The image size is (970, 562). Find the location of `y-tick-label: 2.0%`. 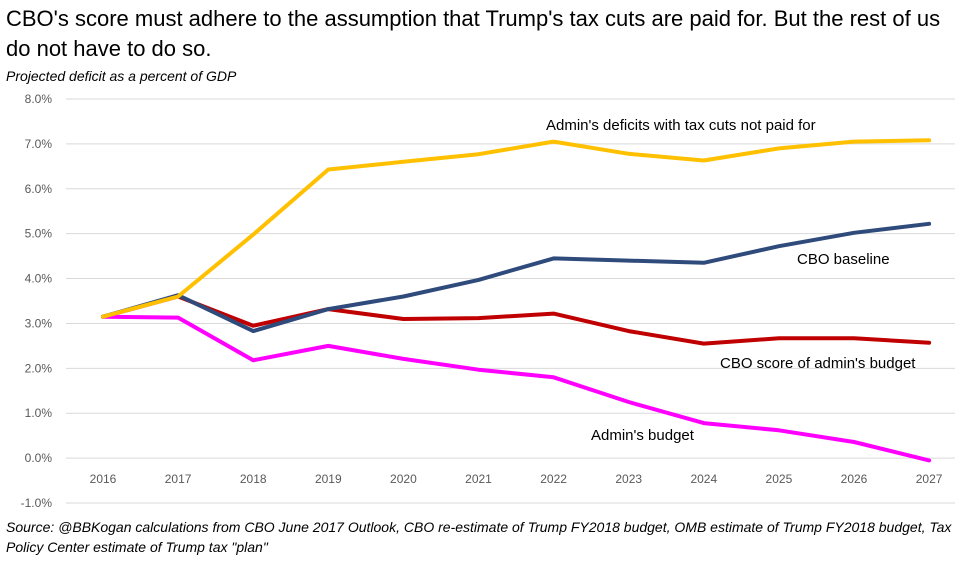

y-tick-label: 2.0% is located at coordinates (39, 368).